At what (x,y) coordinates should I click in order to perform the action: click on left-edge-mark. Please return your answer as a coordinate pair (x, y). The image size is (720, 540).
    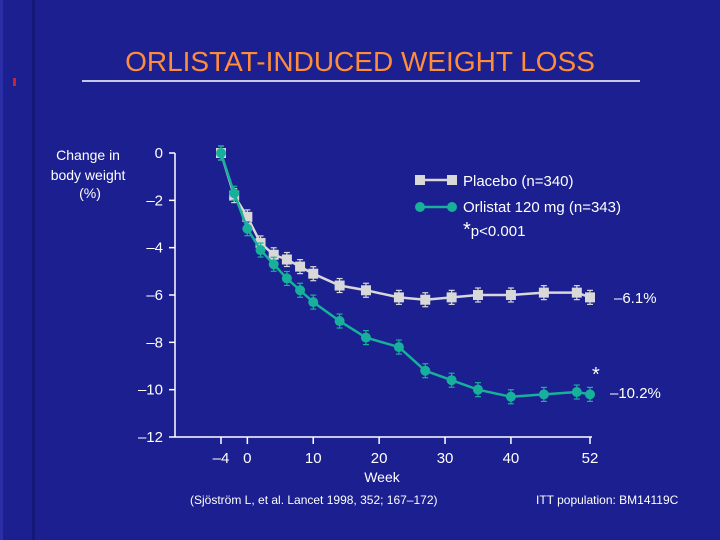
    Looking at the image, I should click on (14, 82).